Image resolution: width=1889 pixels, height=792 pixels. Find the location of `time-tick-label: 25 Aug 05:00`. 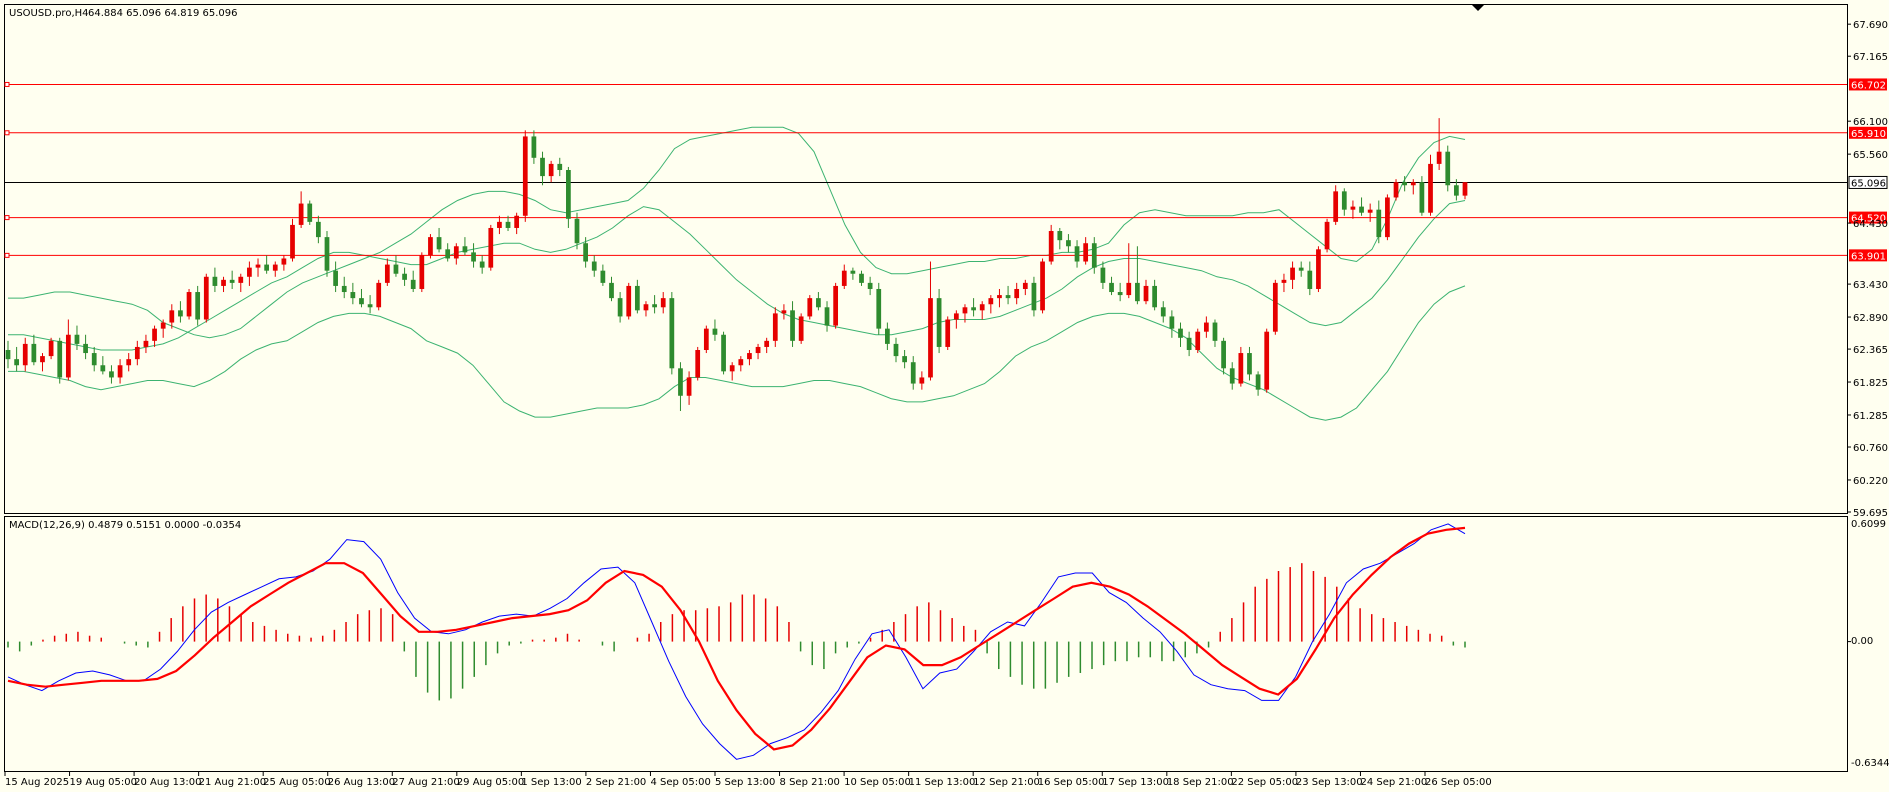

time-tick-label: 25 Aug 05:00 is located at coordinates (296, 782).